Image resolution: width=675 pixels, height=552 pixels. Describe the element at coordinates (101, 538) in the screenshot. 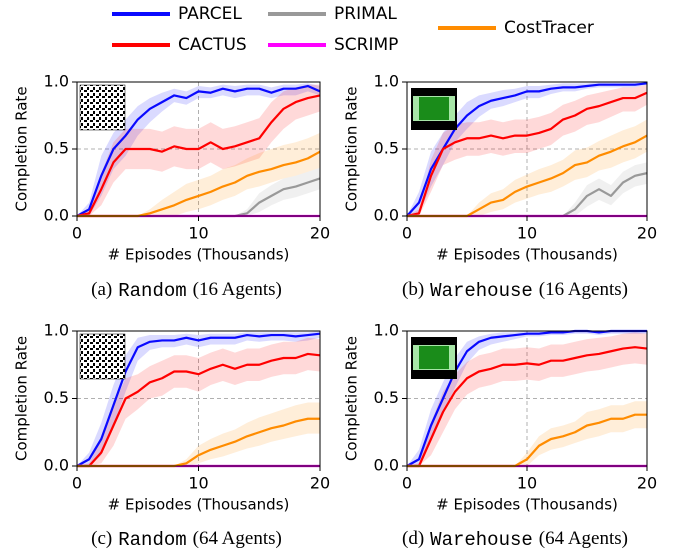

I see `caption-label: (c)` at that location.